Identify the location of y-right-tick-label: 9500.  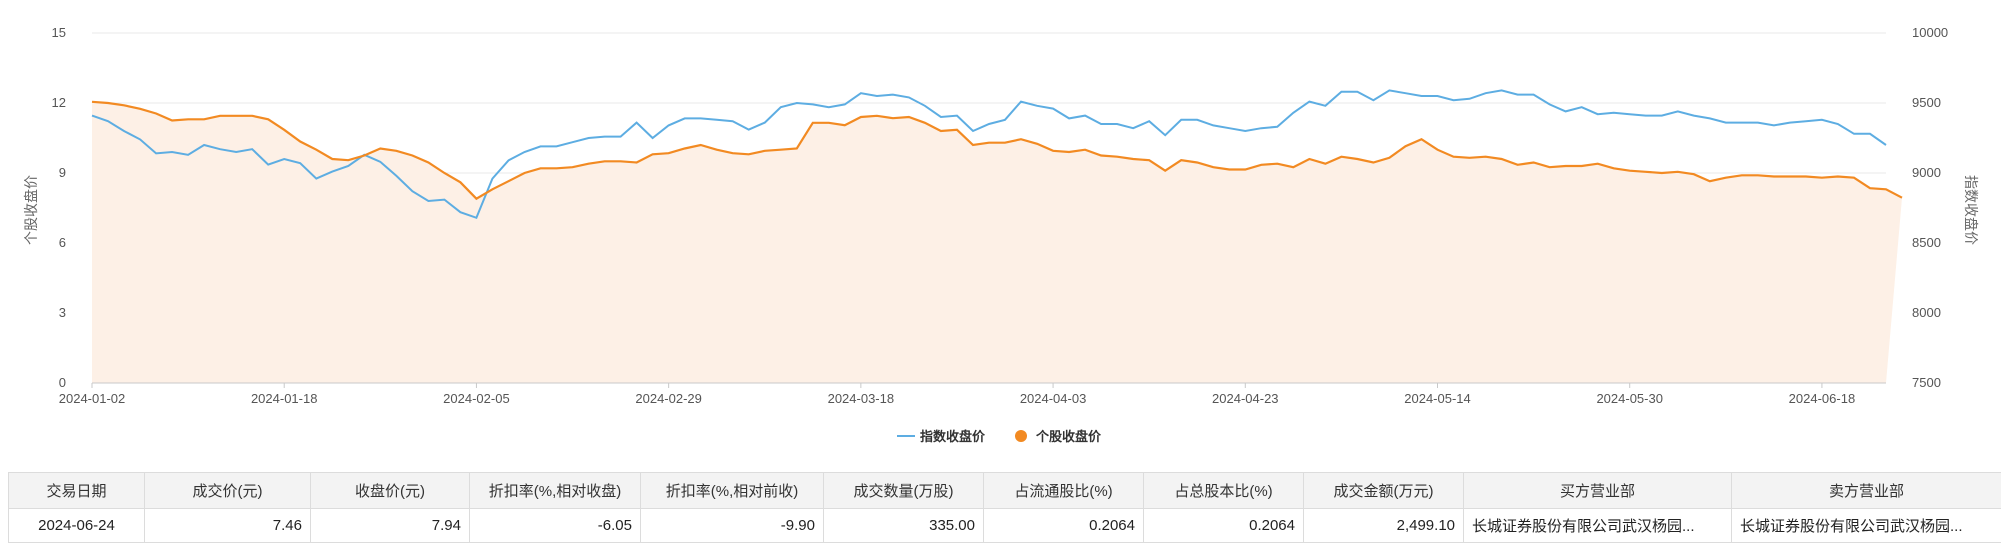
(1926, 102).